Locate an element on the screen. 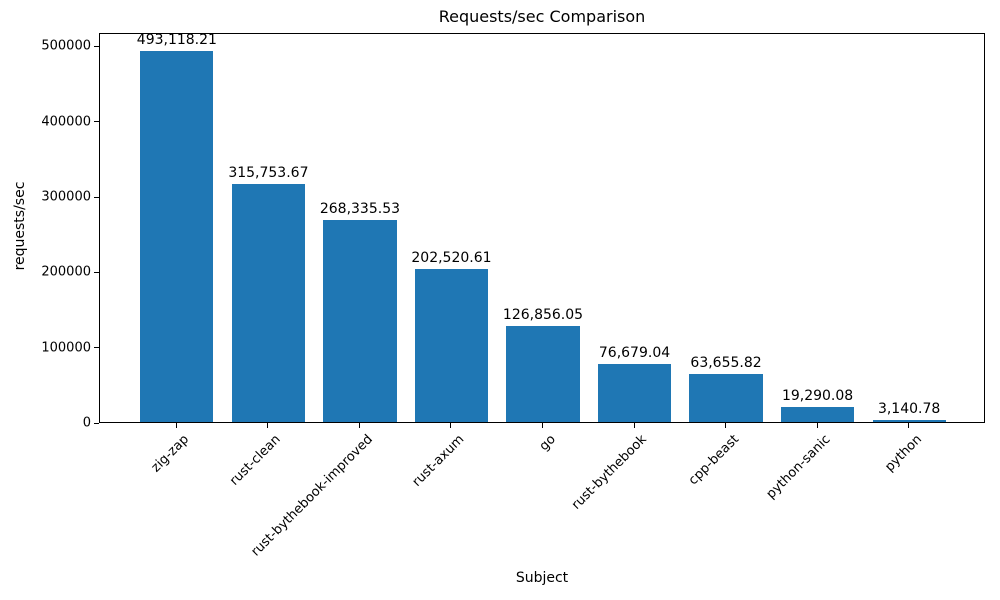  x-tick-label: rust-bythebook is located at coordinates (610, 472).